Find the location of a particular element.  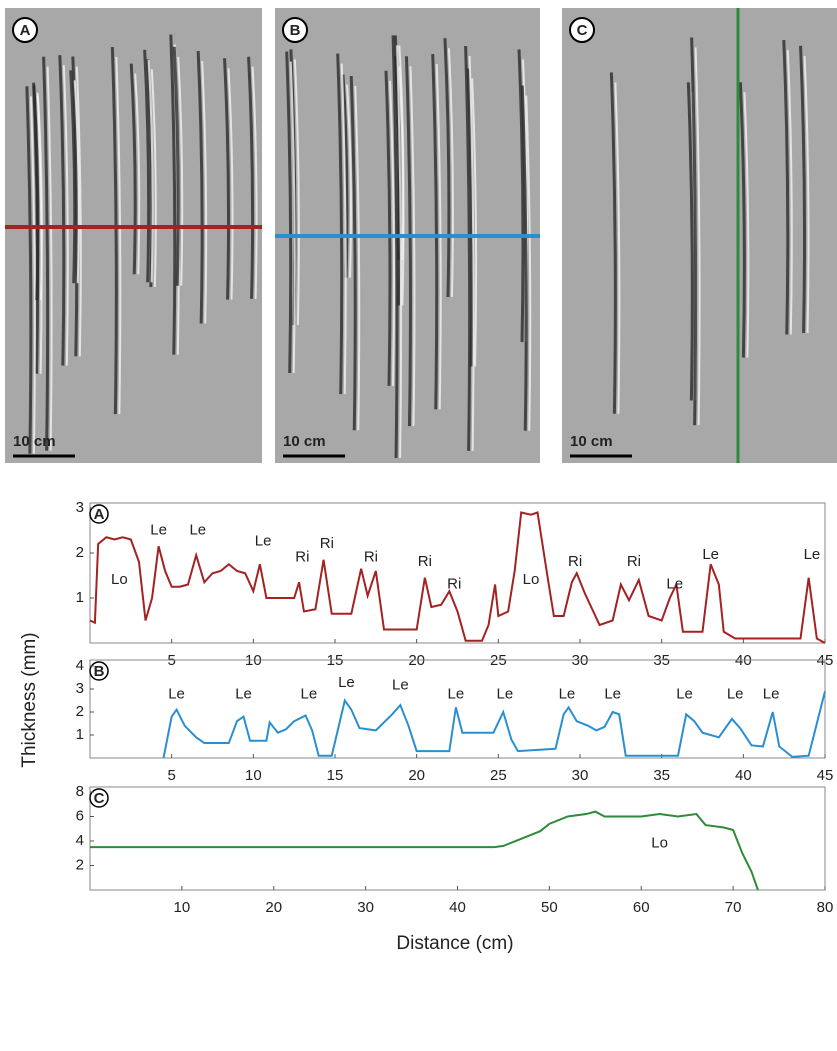

x-tick-label: 60 is located at coordinates (641, 907).